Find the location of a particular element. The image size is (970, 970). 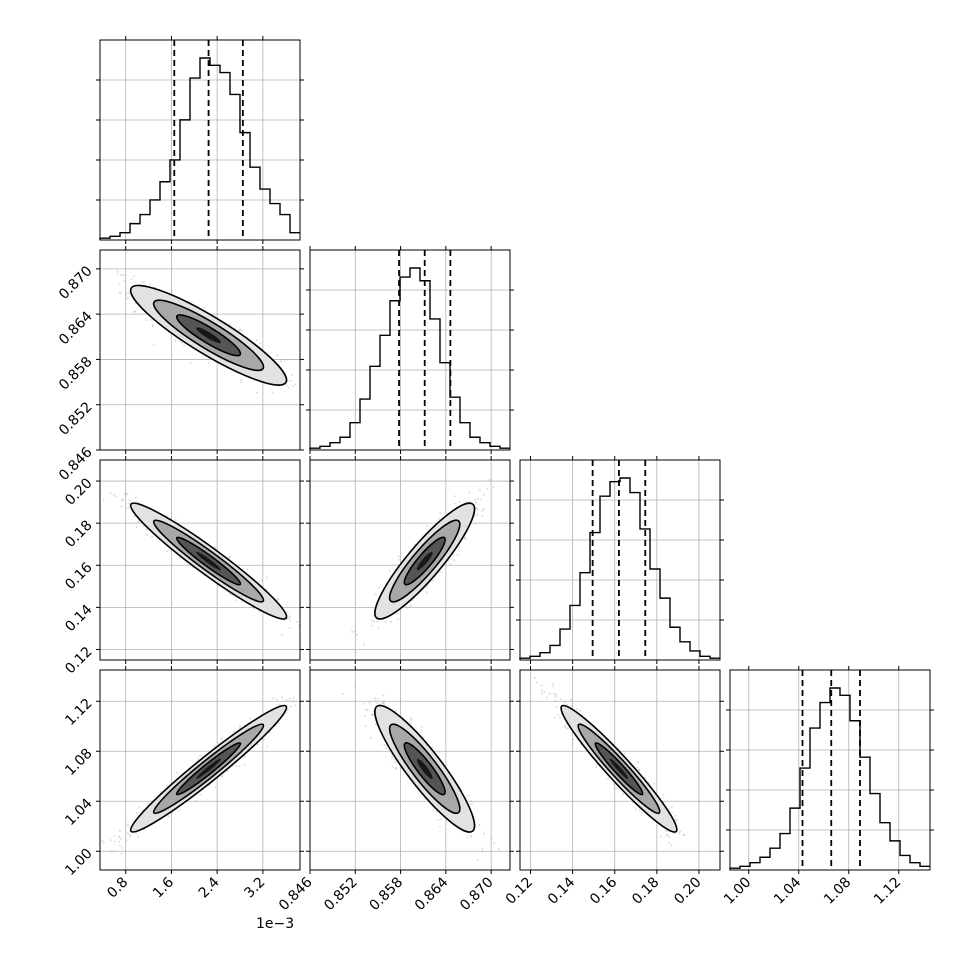

histogram-panel-p3 is located at coordinates (830, 770).